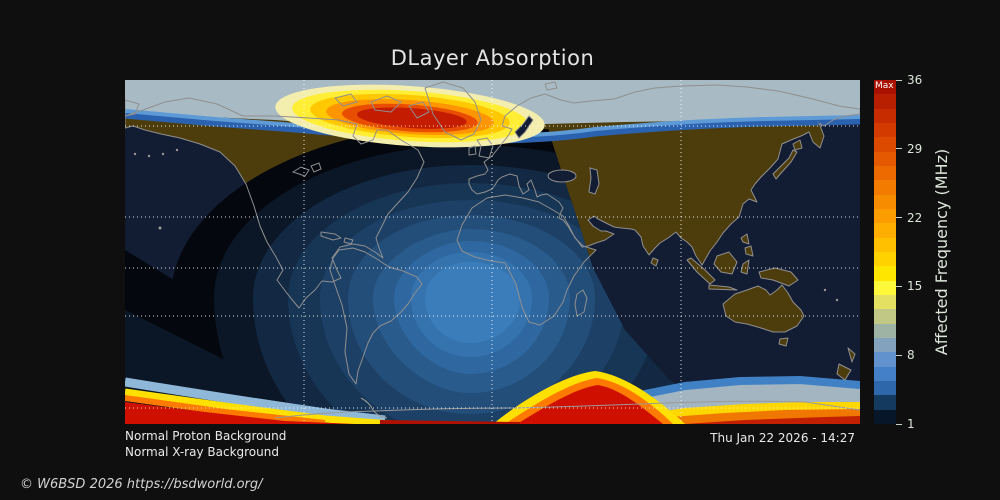 The width and height of the screenshot is (1000, 500). I want to click on inland-seas, so click(557, 155).